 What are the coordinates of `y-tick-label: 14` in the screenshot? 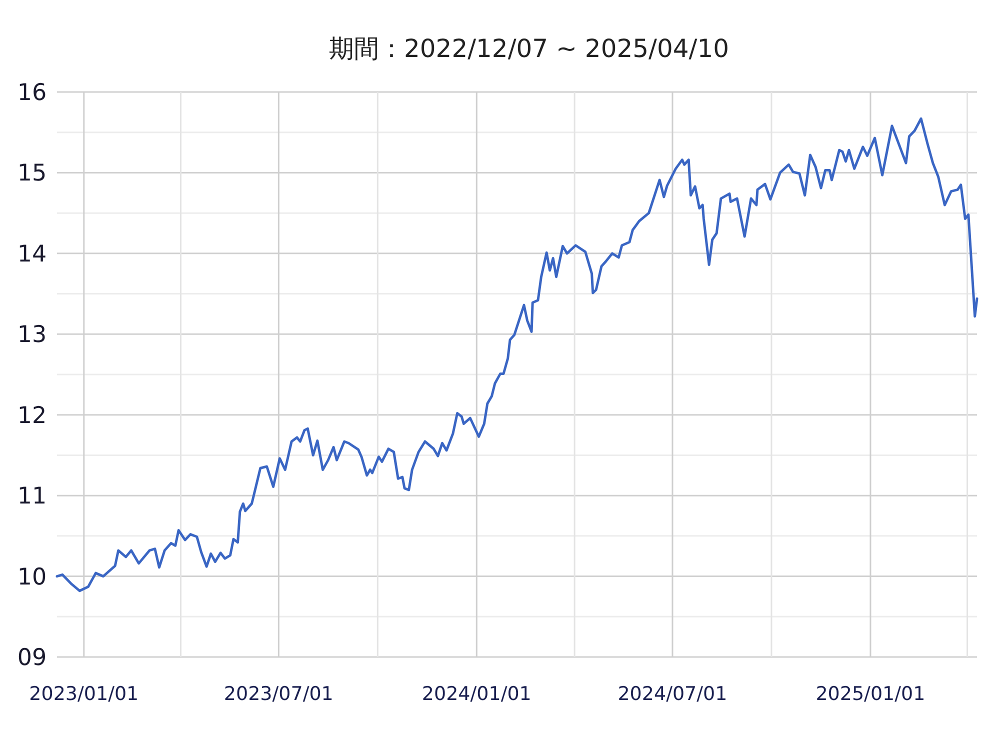 It's located at (32, 254).